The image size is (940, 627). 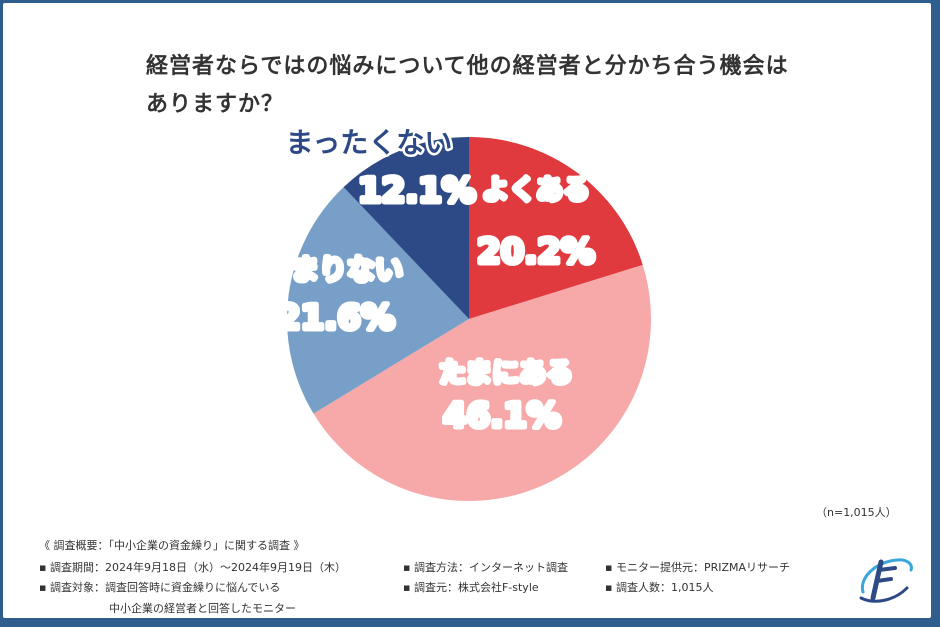 I want to click on slice-value-label: 46.1%, so click(x=502, y=416).